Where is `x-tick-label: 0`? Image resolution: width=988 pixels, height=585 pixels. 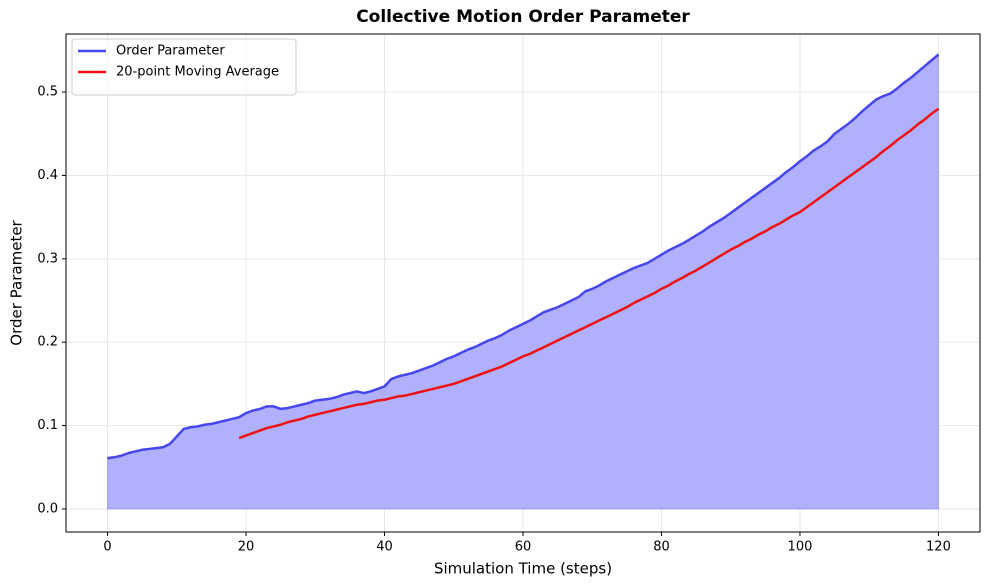 x-tick-label: 0 is located at coordinates (107, 547).